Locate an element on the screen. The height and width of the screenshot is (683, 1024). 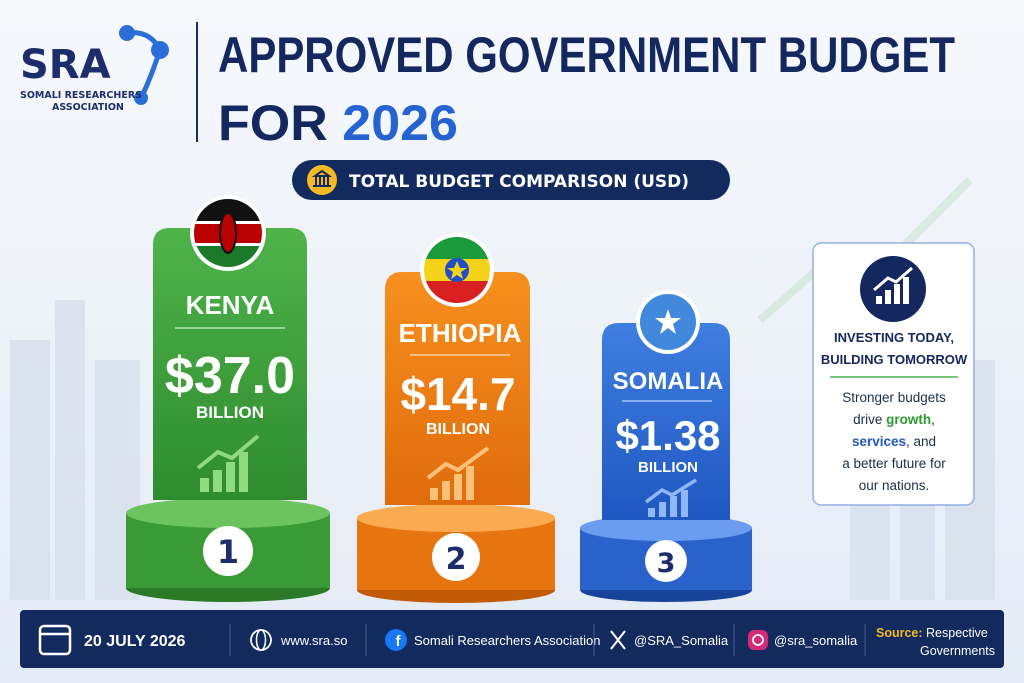
source-text: Respective is located at coordinates (957, 633).